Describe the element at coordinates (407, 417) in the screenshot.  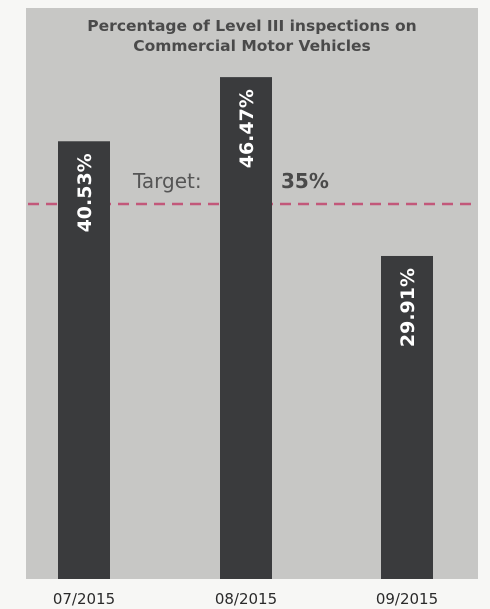
I see `bar-09-2015` at that location.